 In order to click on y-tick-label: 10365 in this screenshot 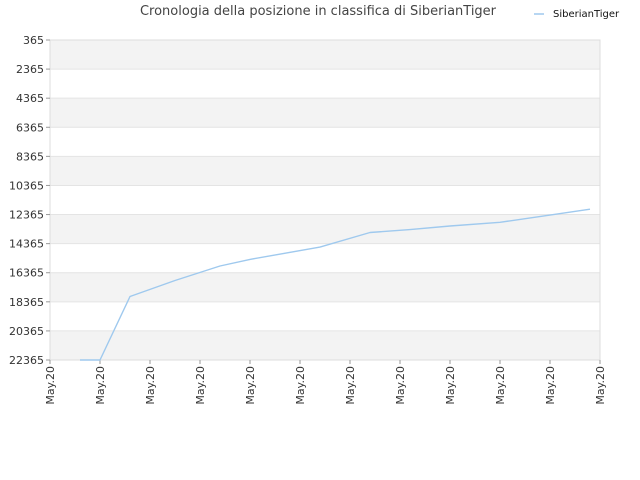, I will do `click(26, 185)`.